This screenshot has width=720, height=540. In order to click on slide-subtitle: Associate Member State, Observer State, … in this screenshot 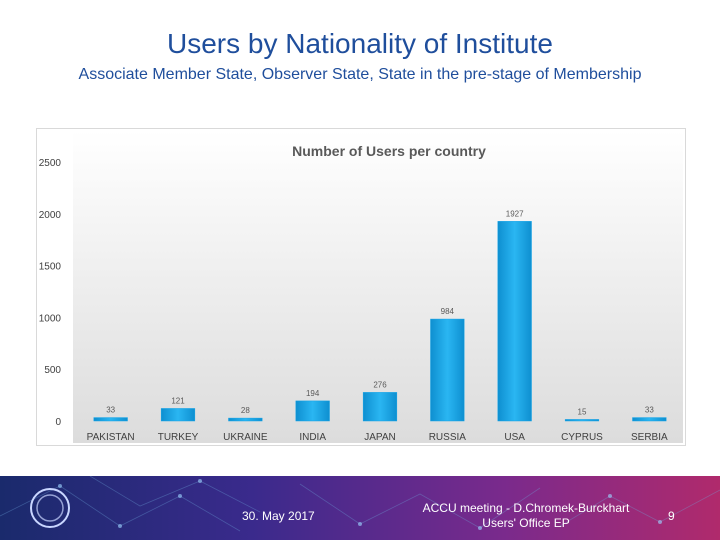, I will do `click(360, 74)`.